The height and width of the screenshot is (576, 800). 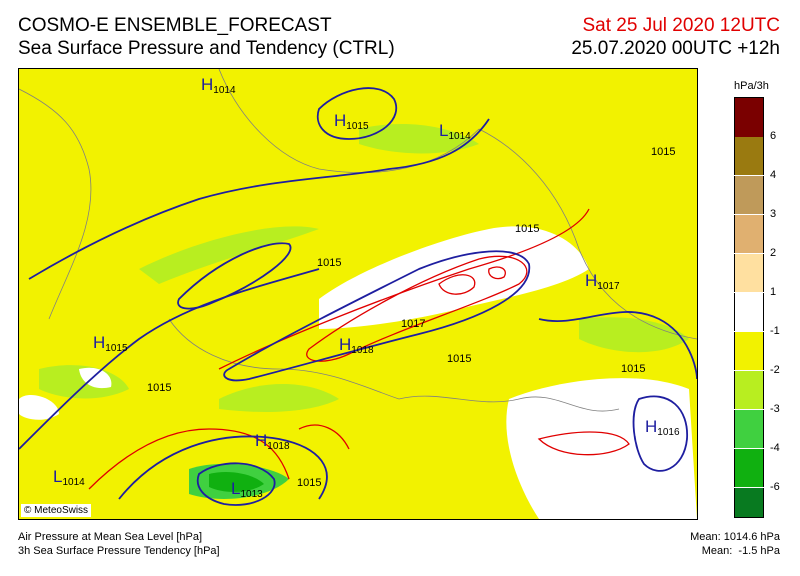 What do you see at coordinates (218, 85) in the screenshot?
I see `pressure-center-h: H1014` at bounding box center [218, 85].